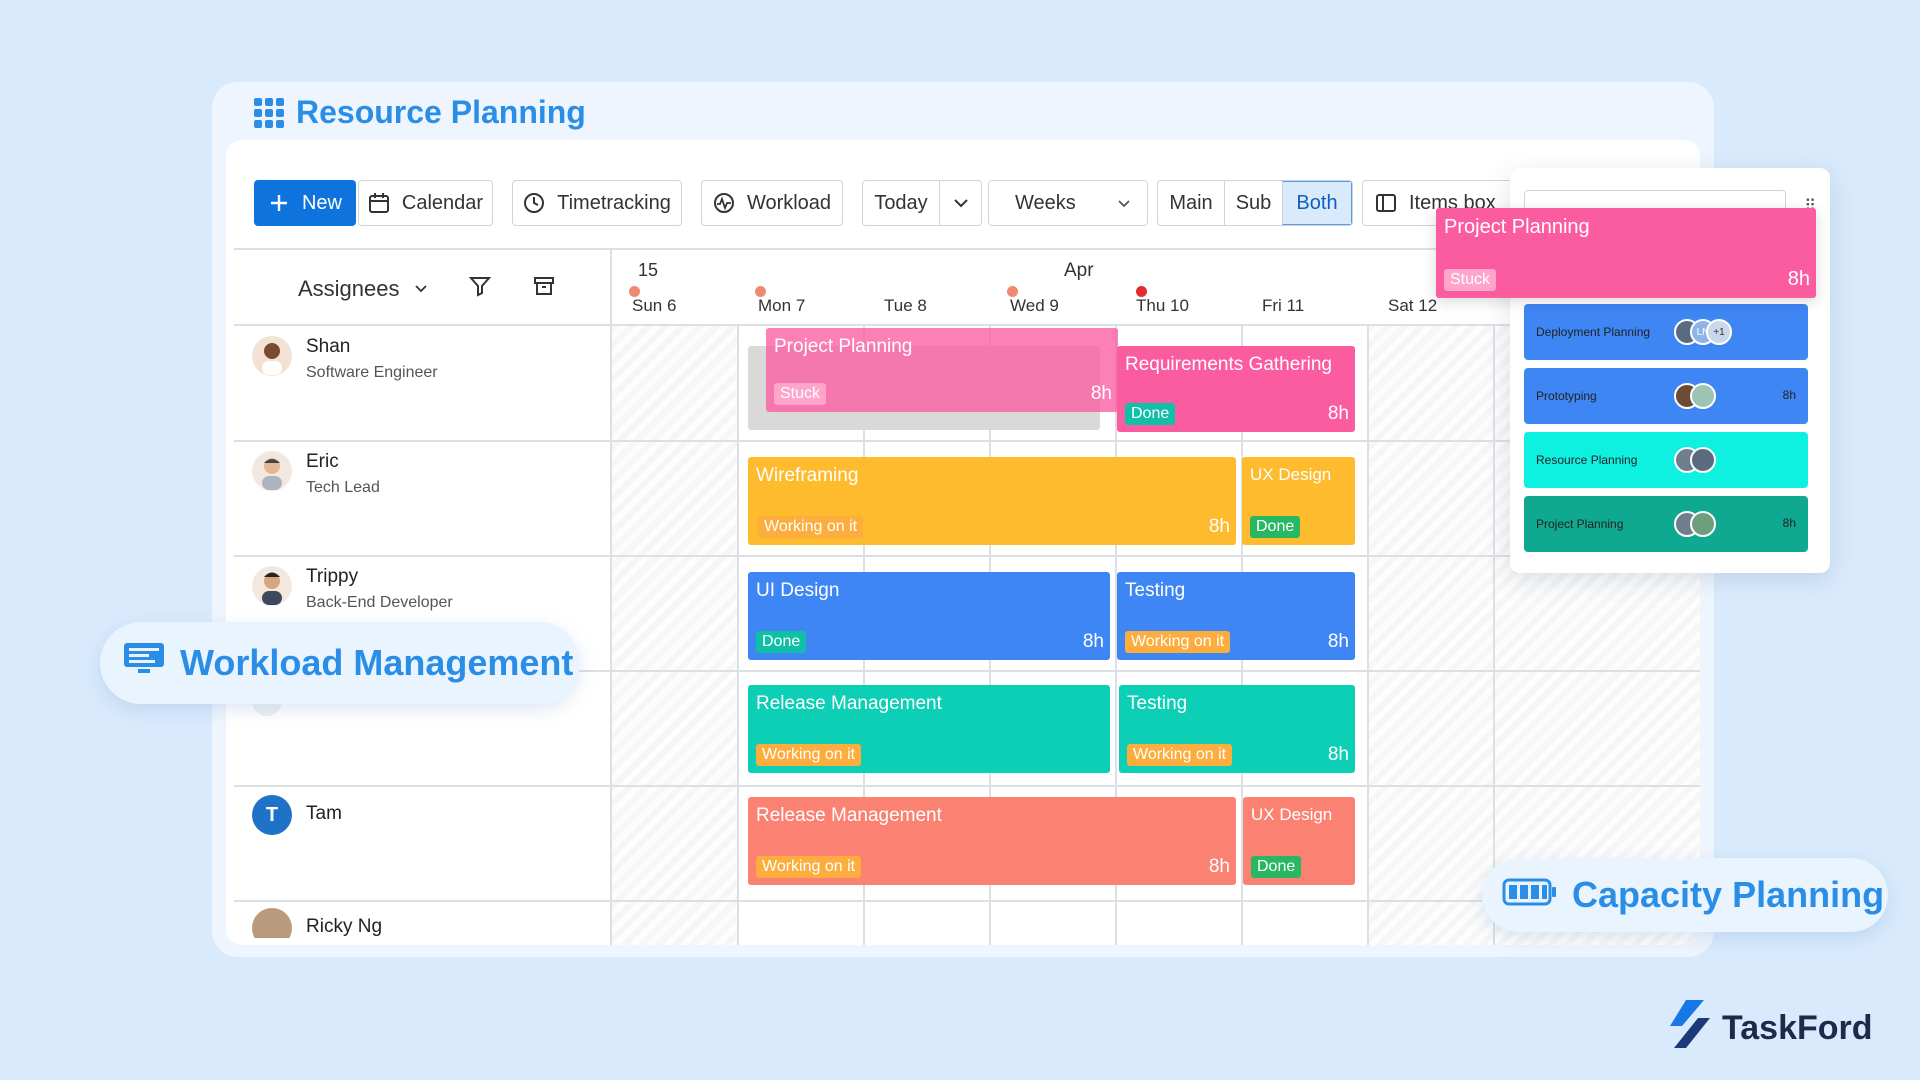  I want to click on assignee-row: Trippy Back-End Developer, so click(352, 589).